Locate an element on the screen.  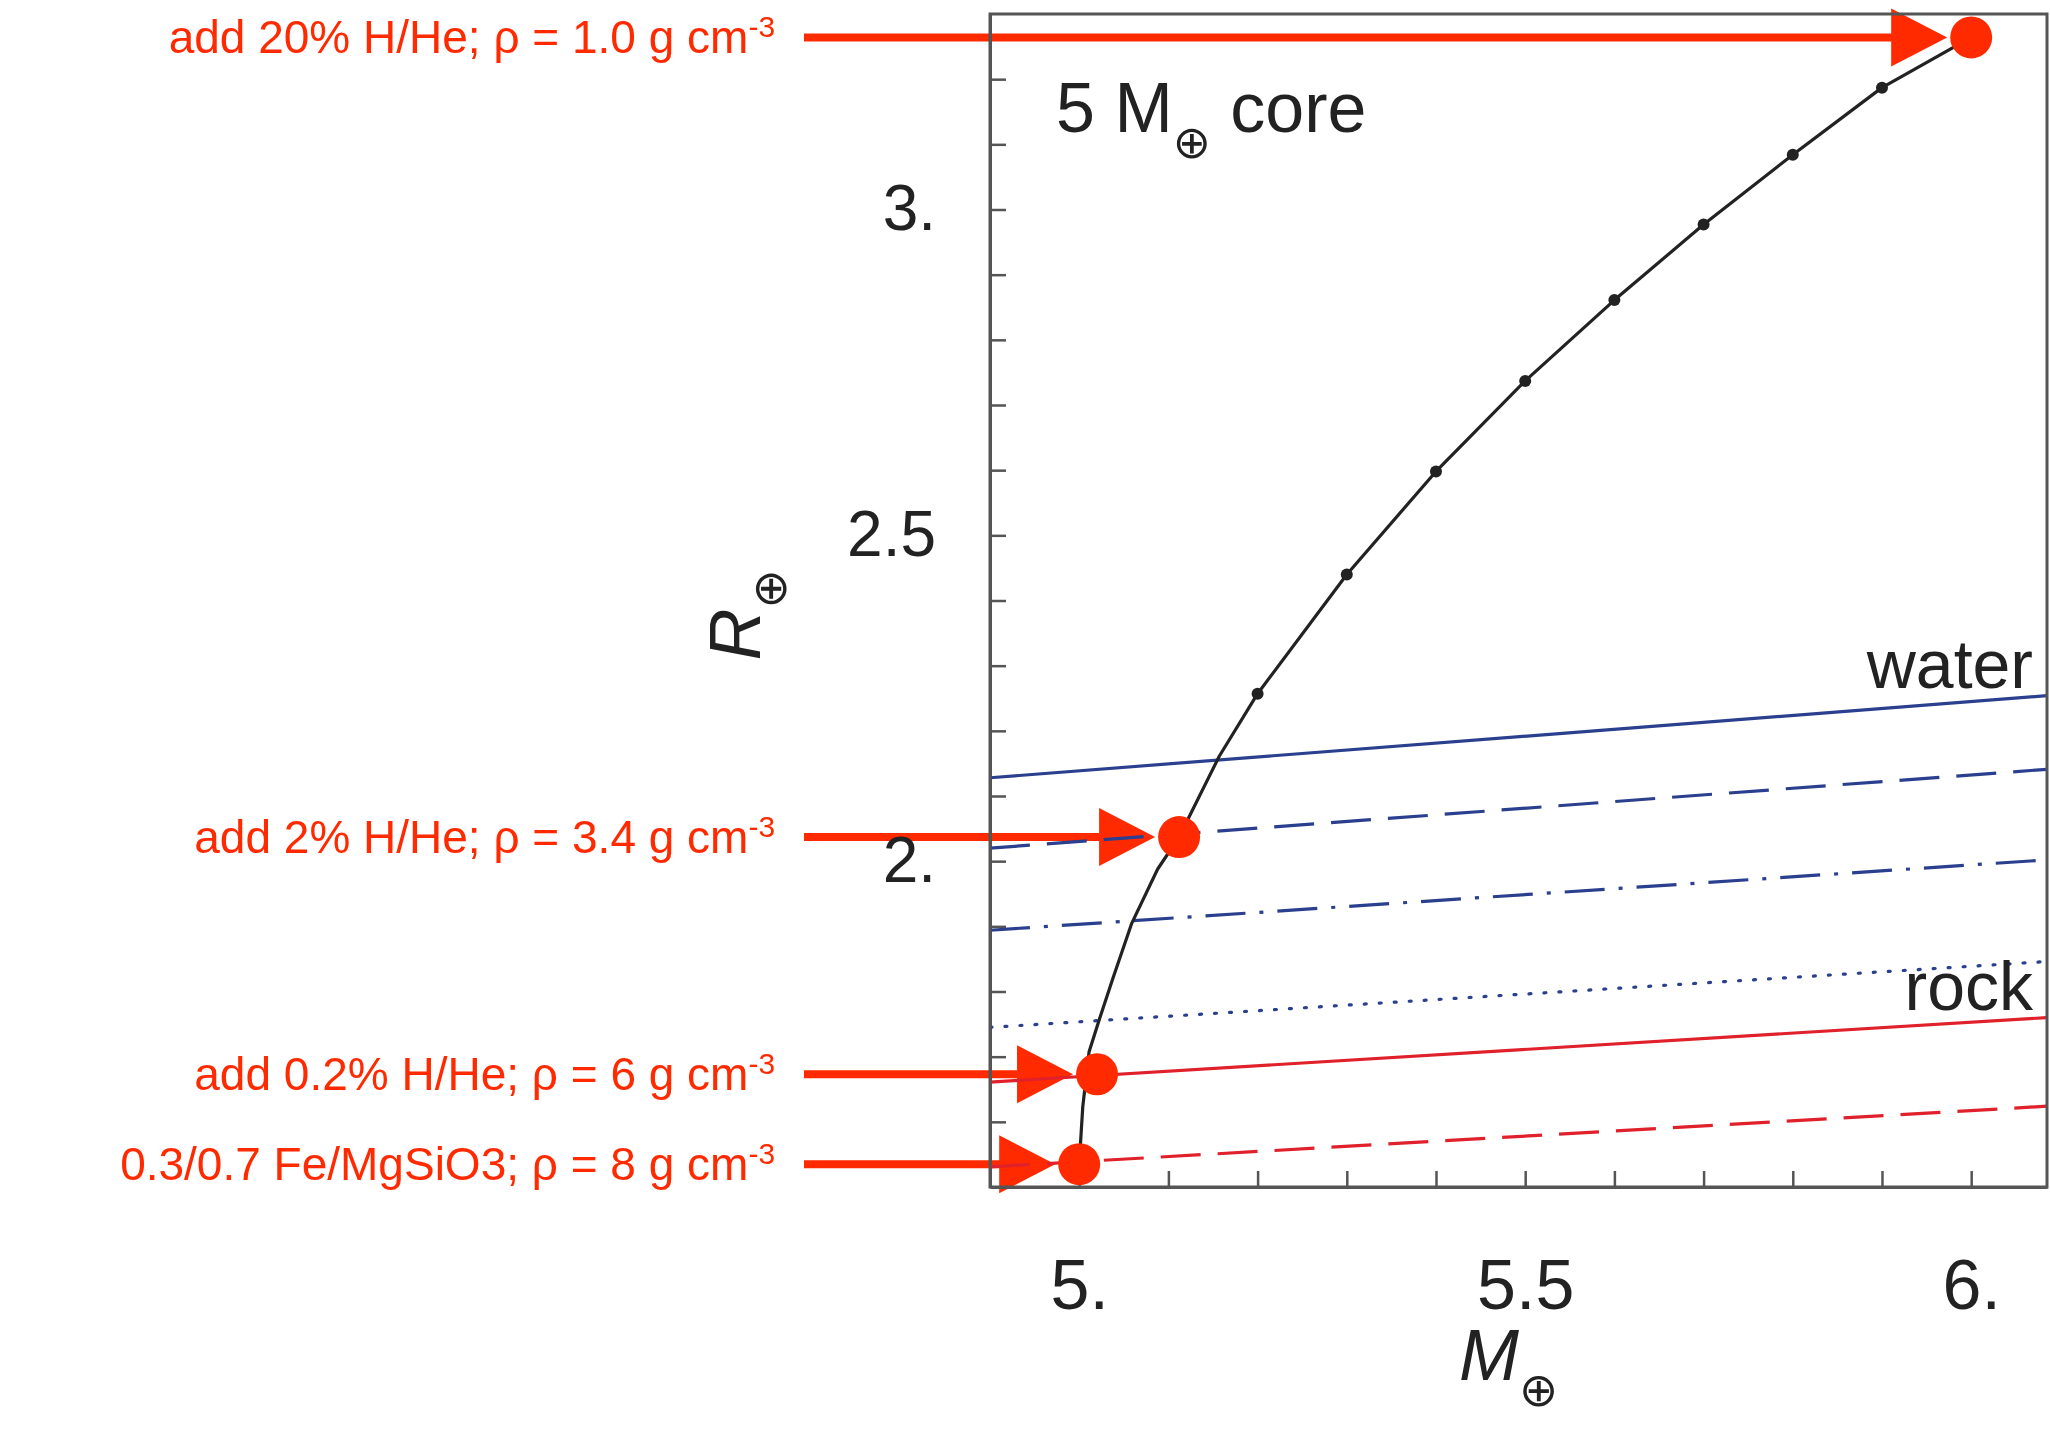
x-tick-label: 6. is located at coordinates (1971, 1284).